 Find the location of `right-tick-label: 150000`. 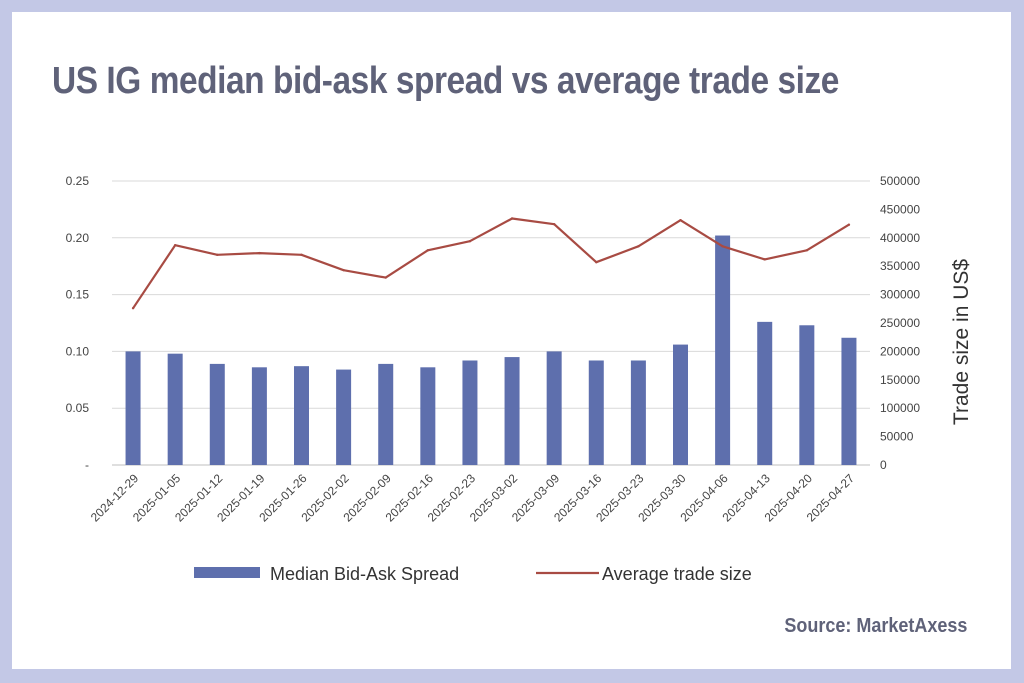

right-tick-label: 150000 is located at coordinates (900, 380).